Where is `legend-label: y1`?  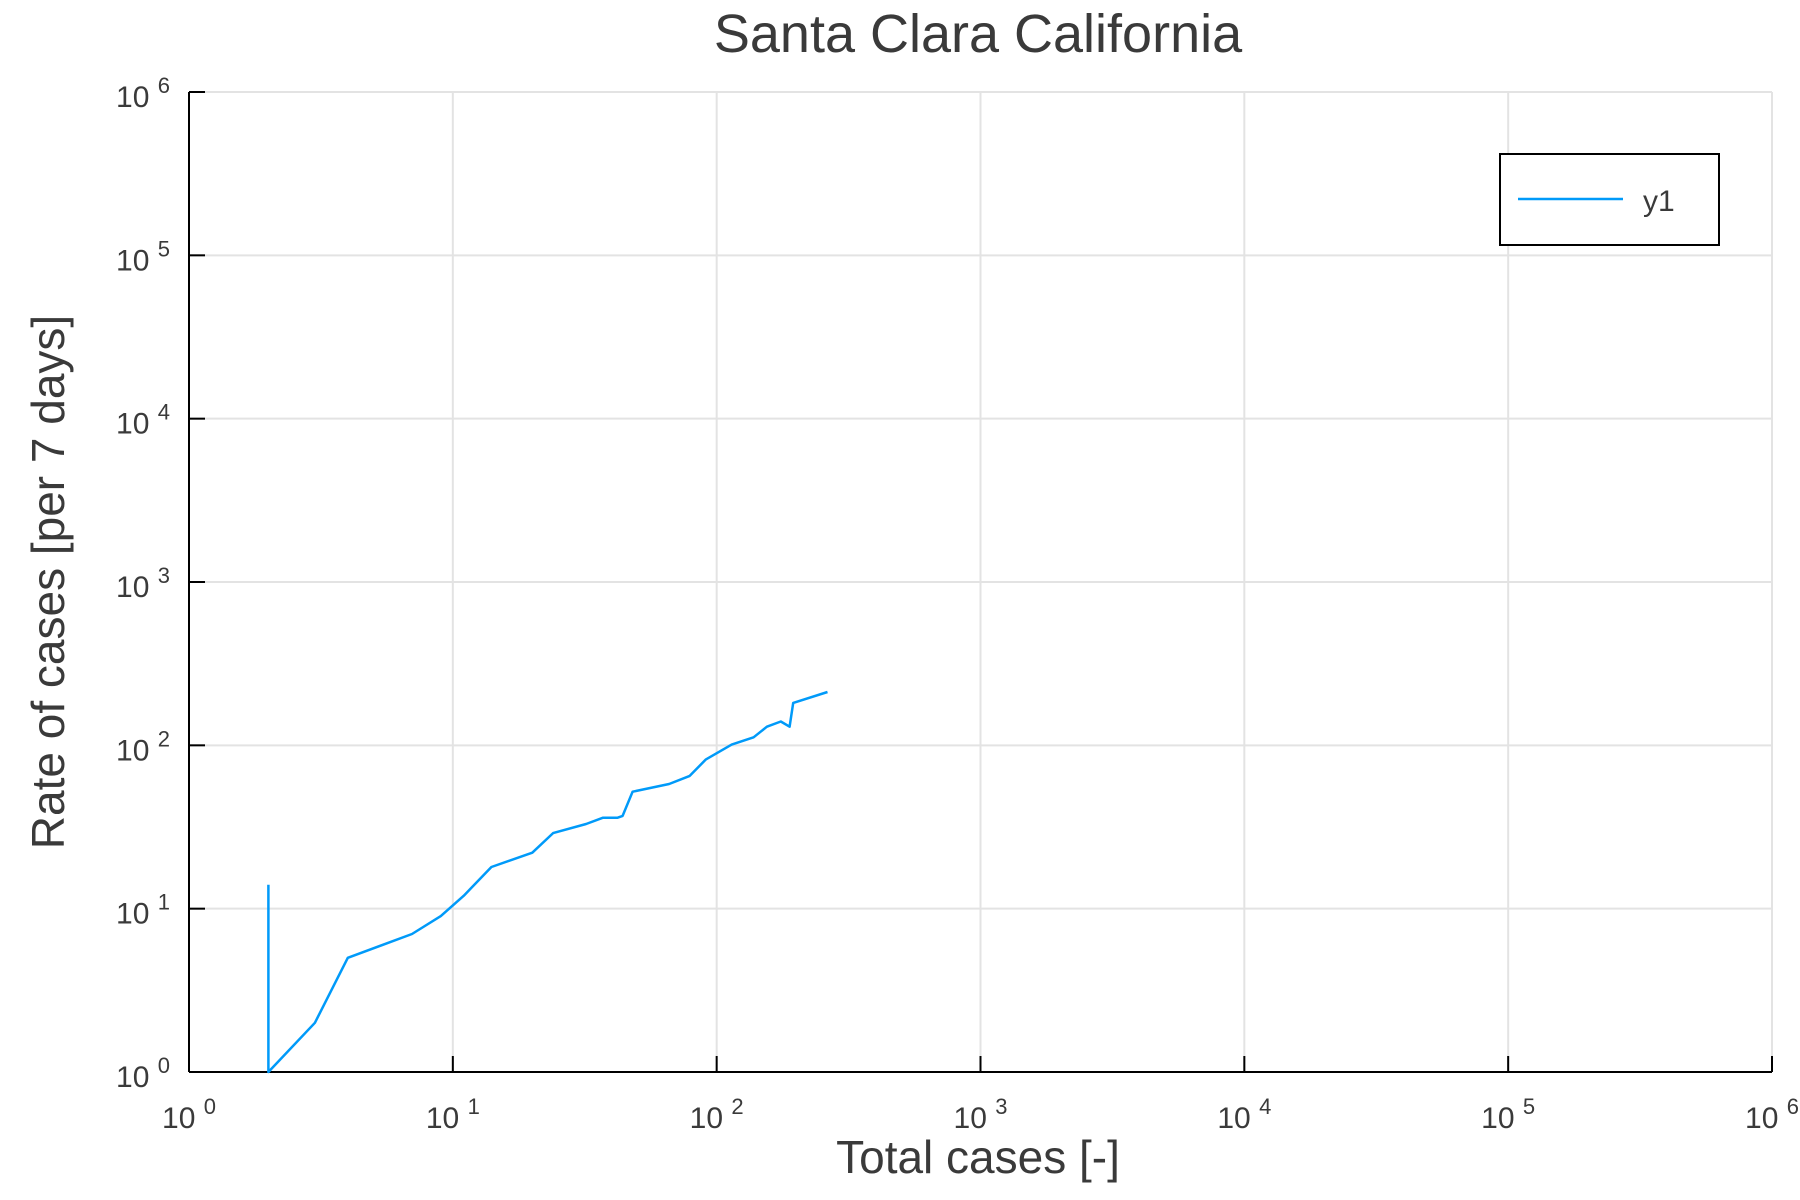 legend-label: y1 is located at coordinates (1659, 201).